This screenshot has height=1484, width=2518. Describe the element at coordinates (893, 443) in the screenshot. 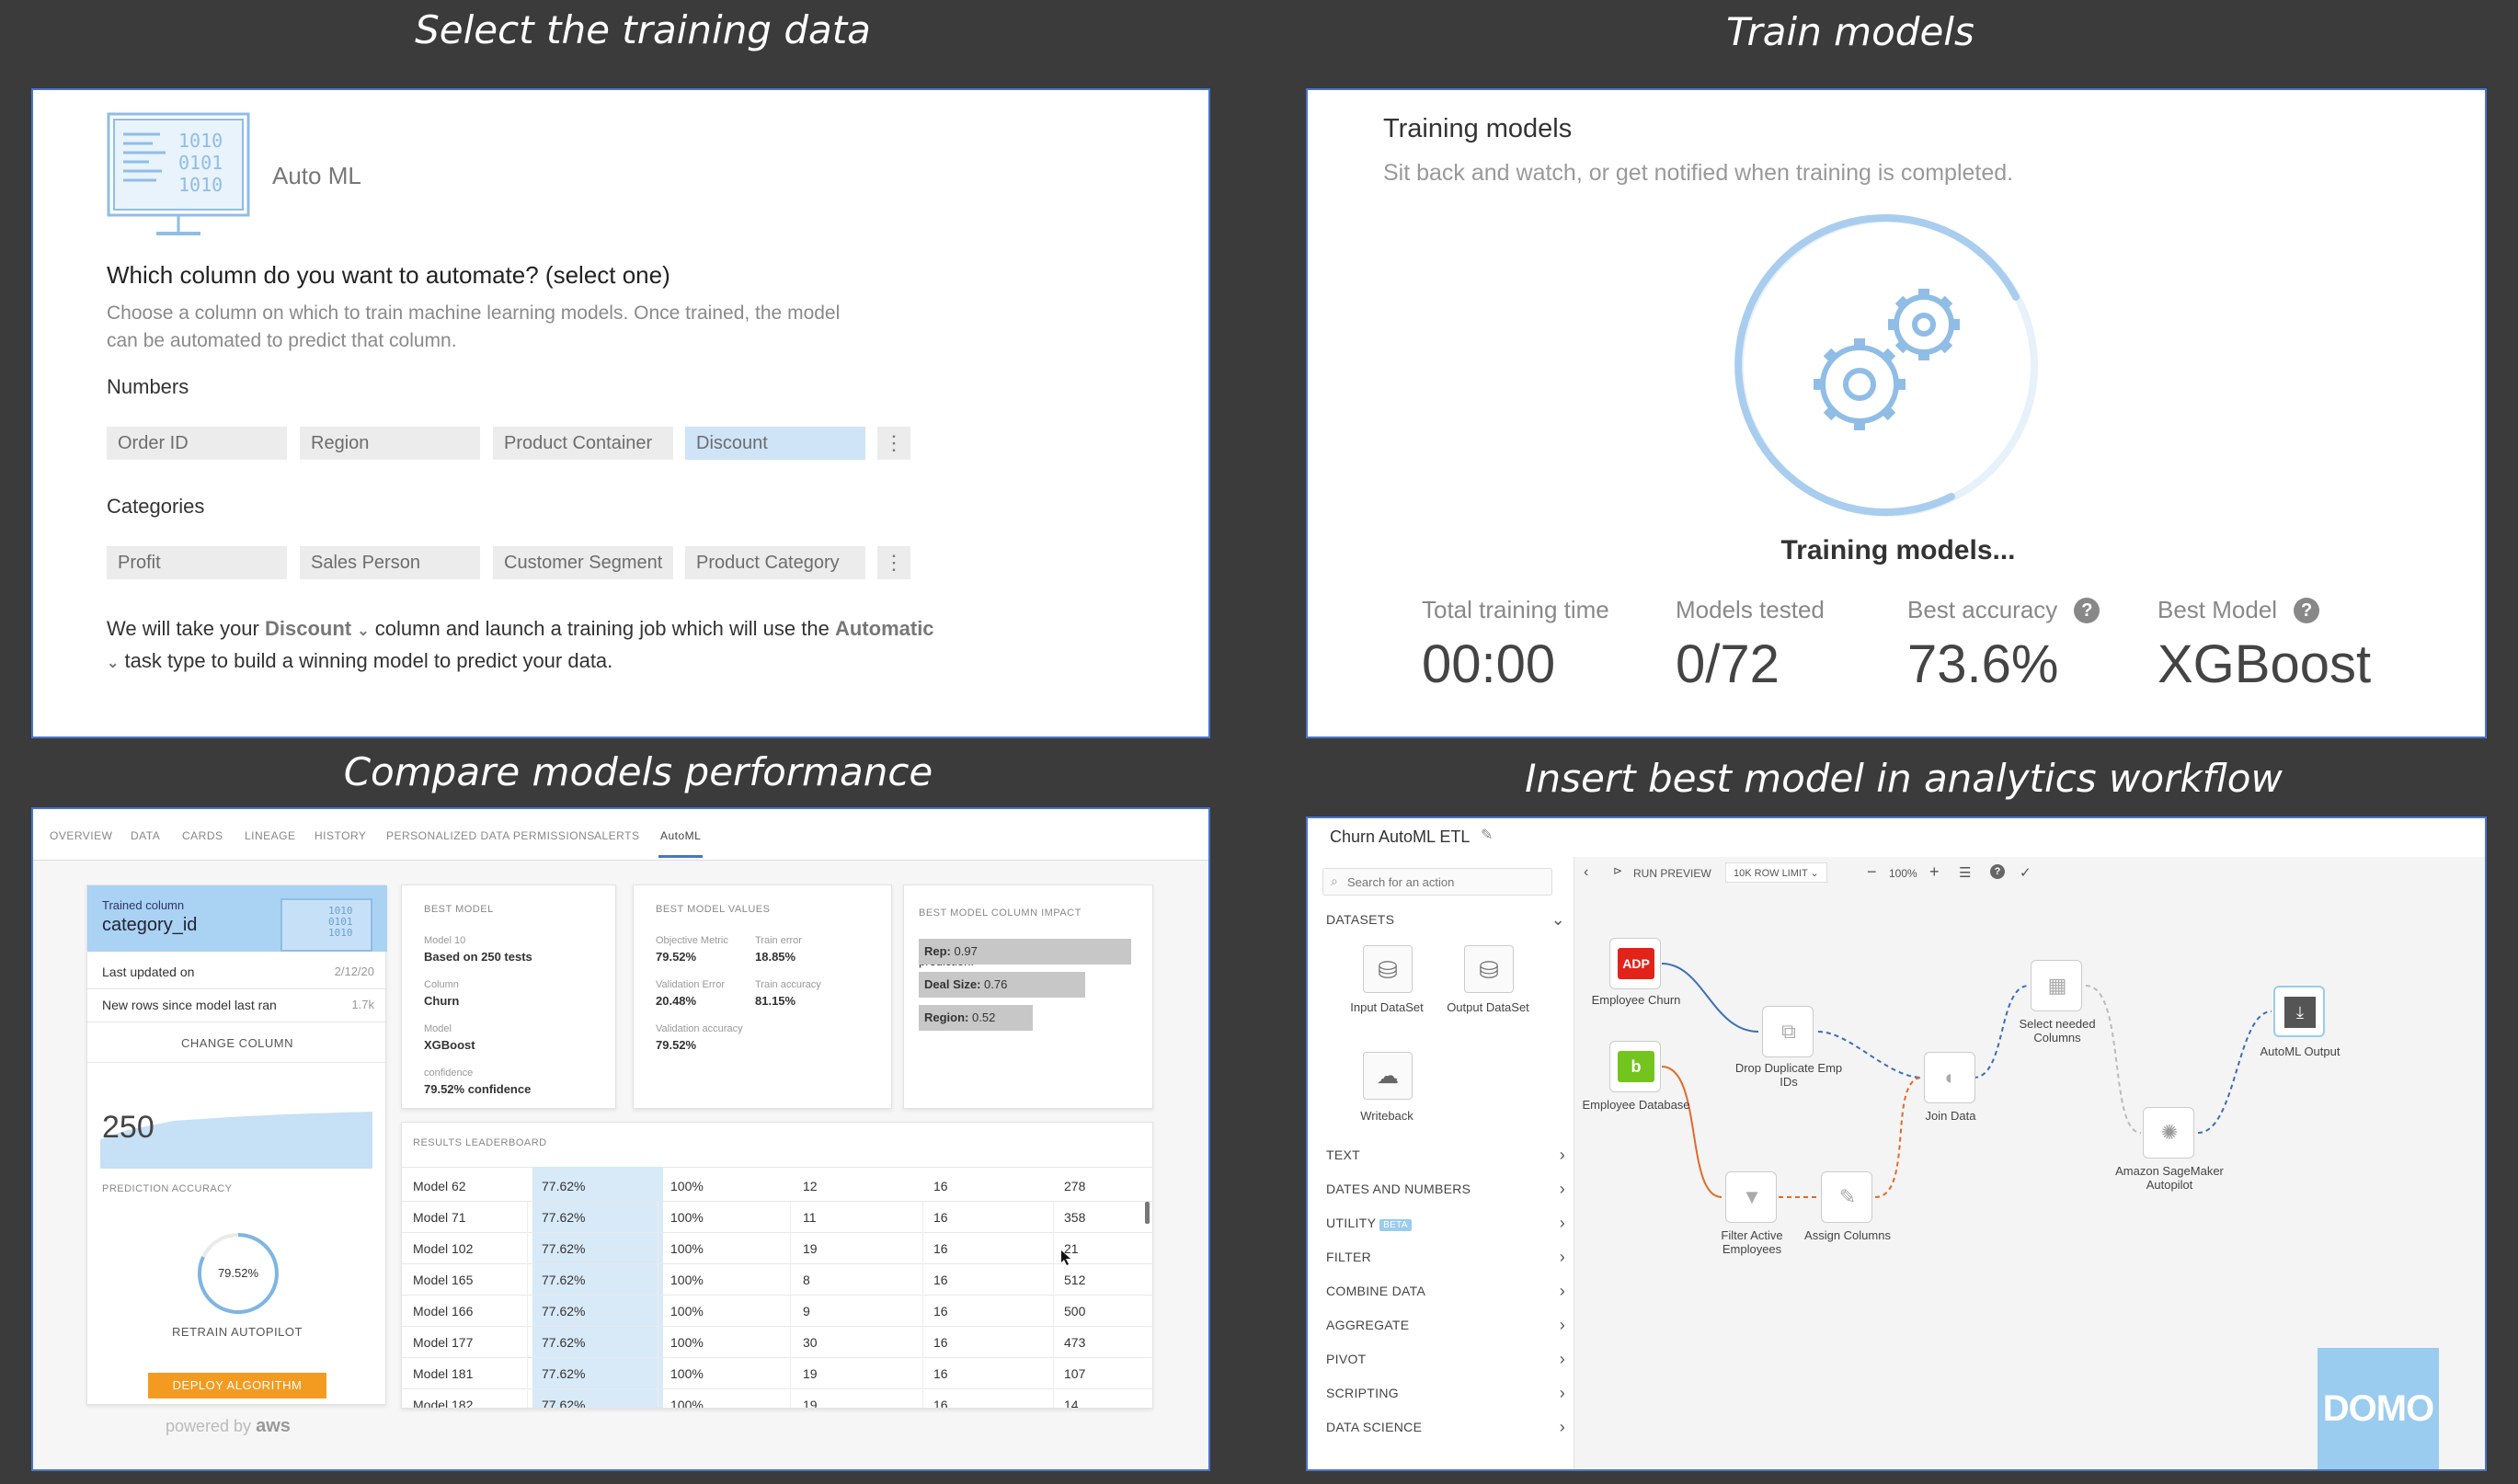

I see `numbers-more-icon: ⋮` at that location.